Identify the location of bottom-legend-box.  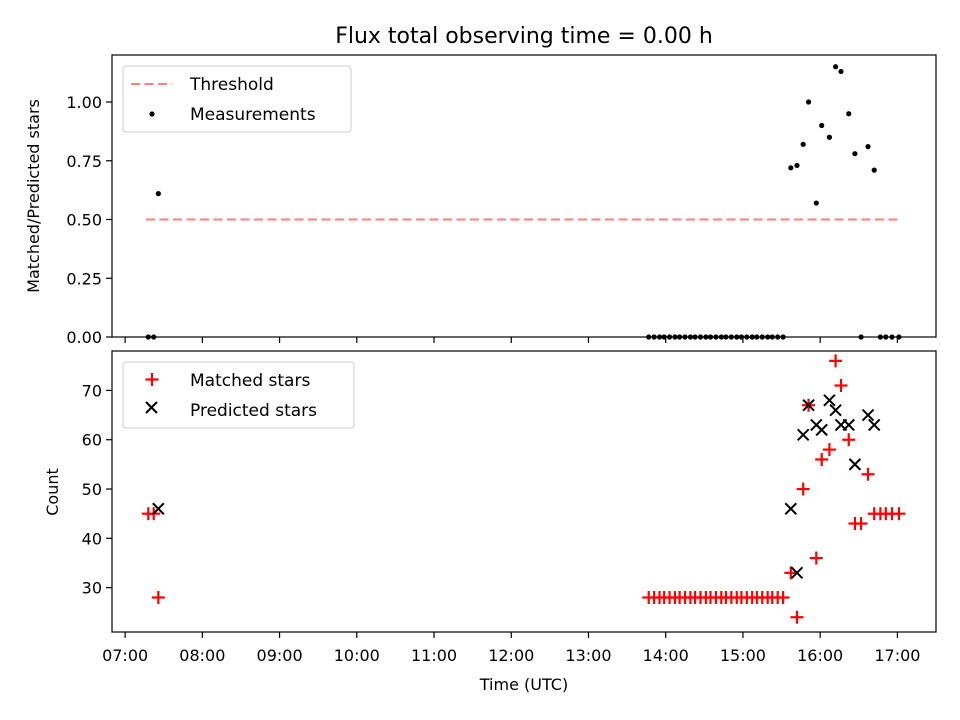
(238, 395).